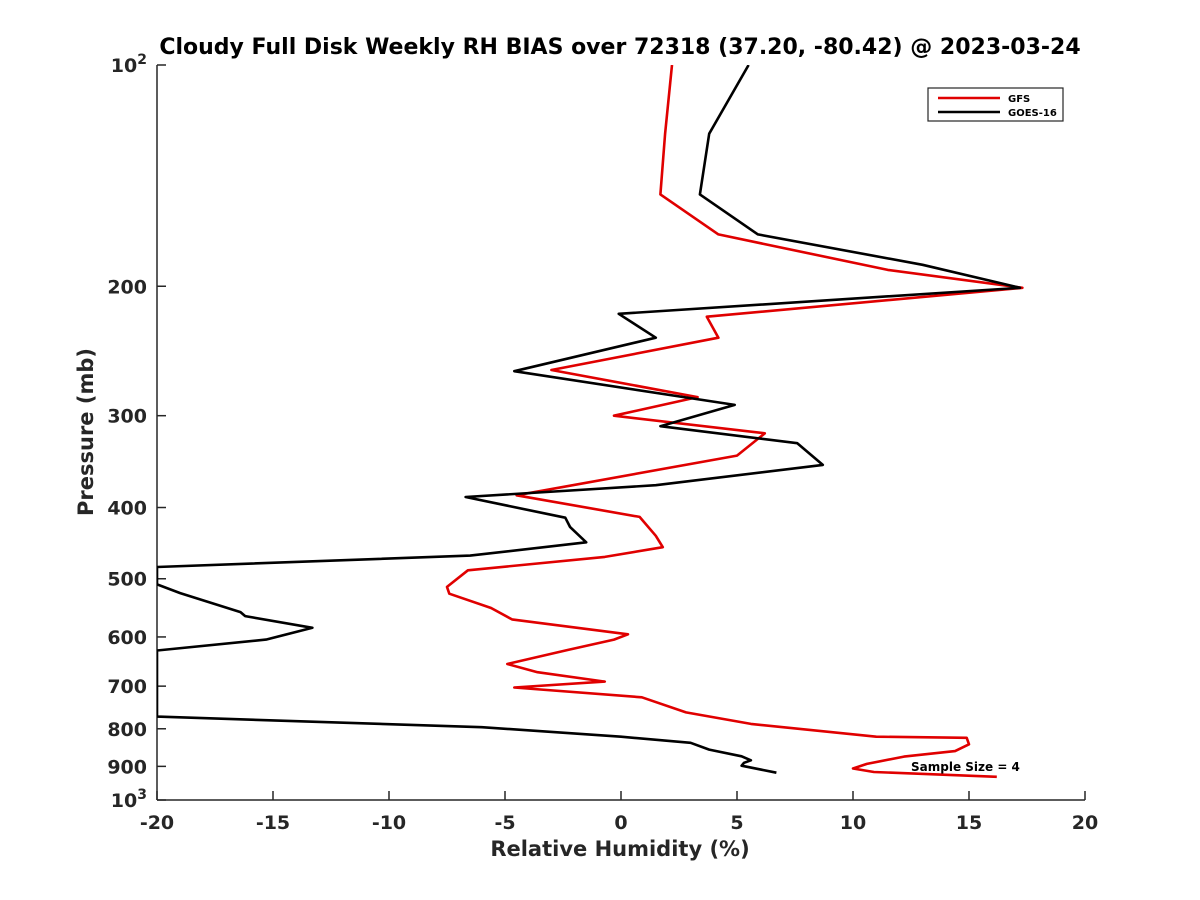 This screenshot has height=900, width=1200. Describe the element at coordinates (127, 287) in the screenshot. I see `y-tick-label: 200` at that location.